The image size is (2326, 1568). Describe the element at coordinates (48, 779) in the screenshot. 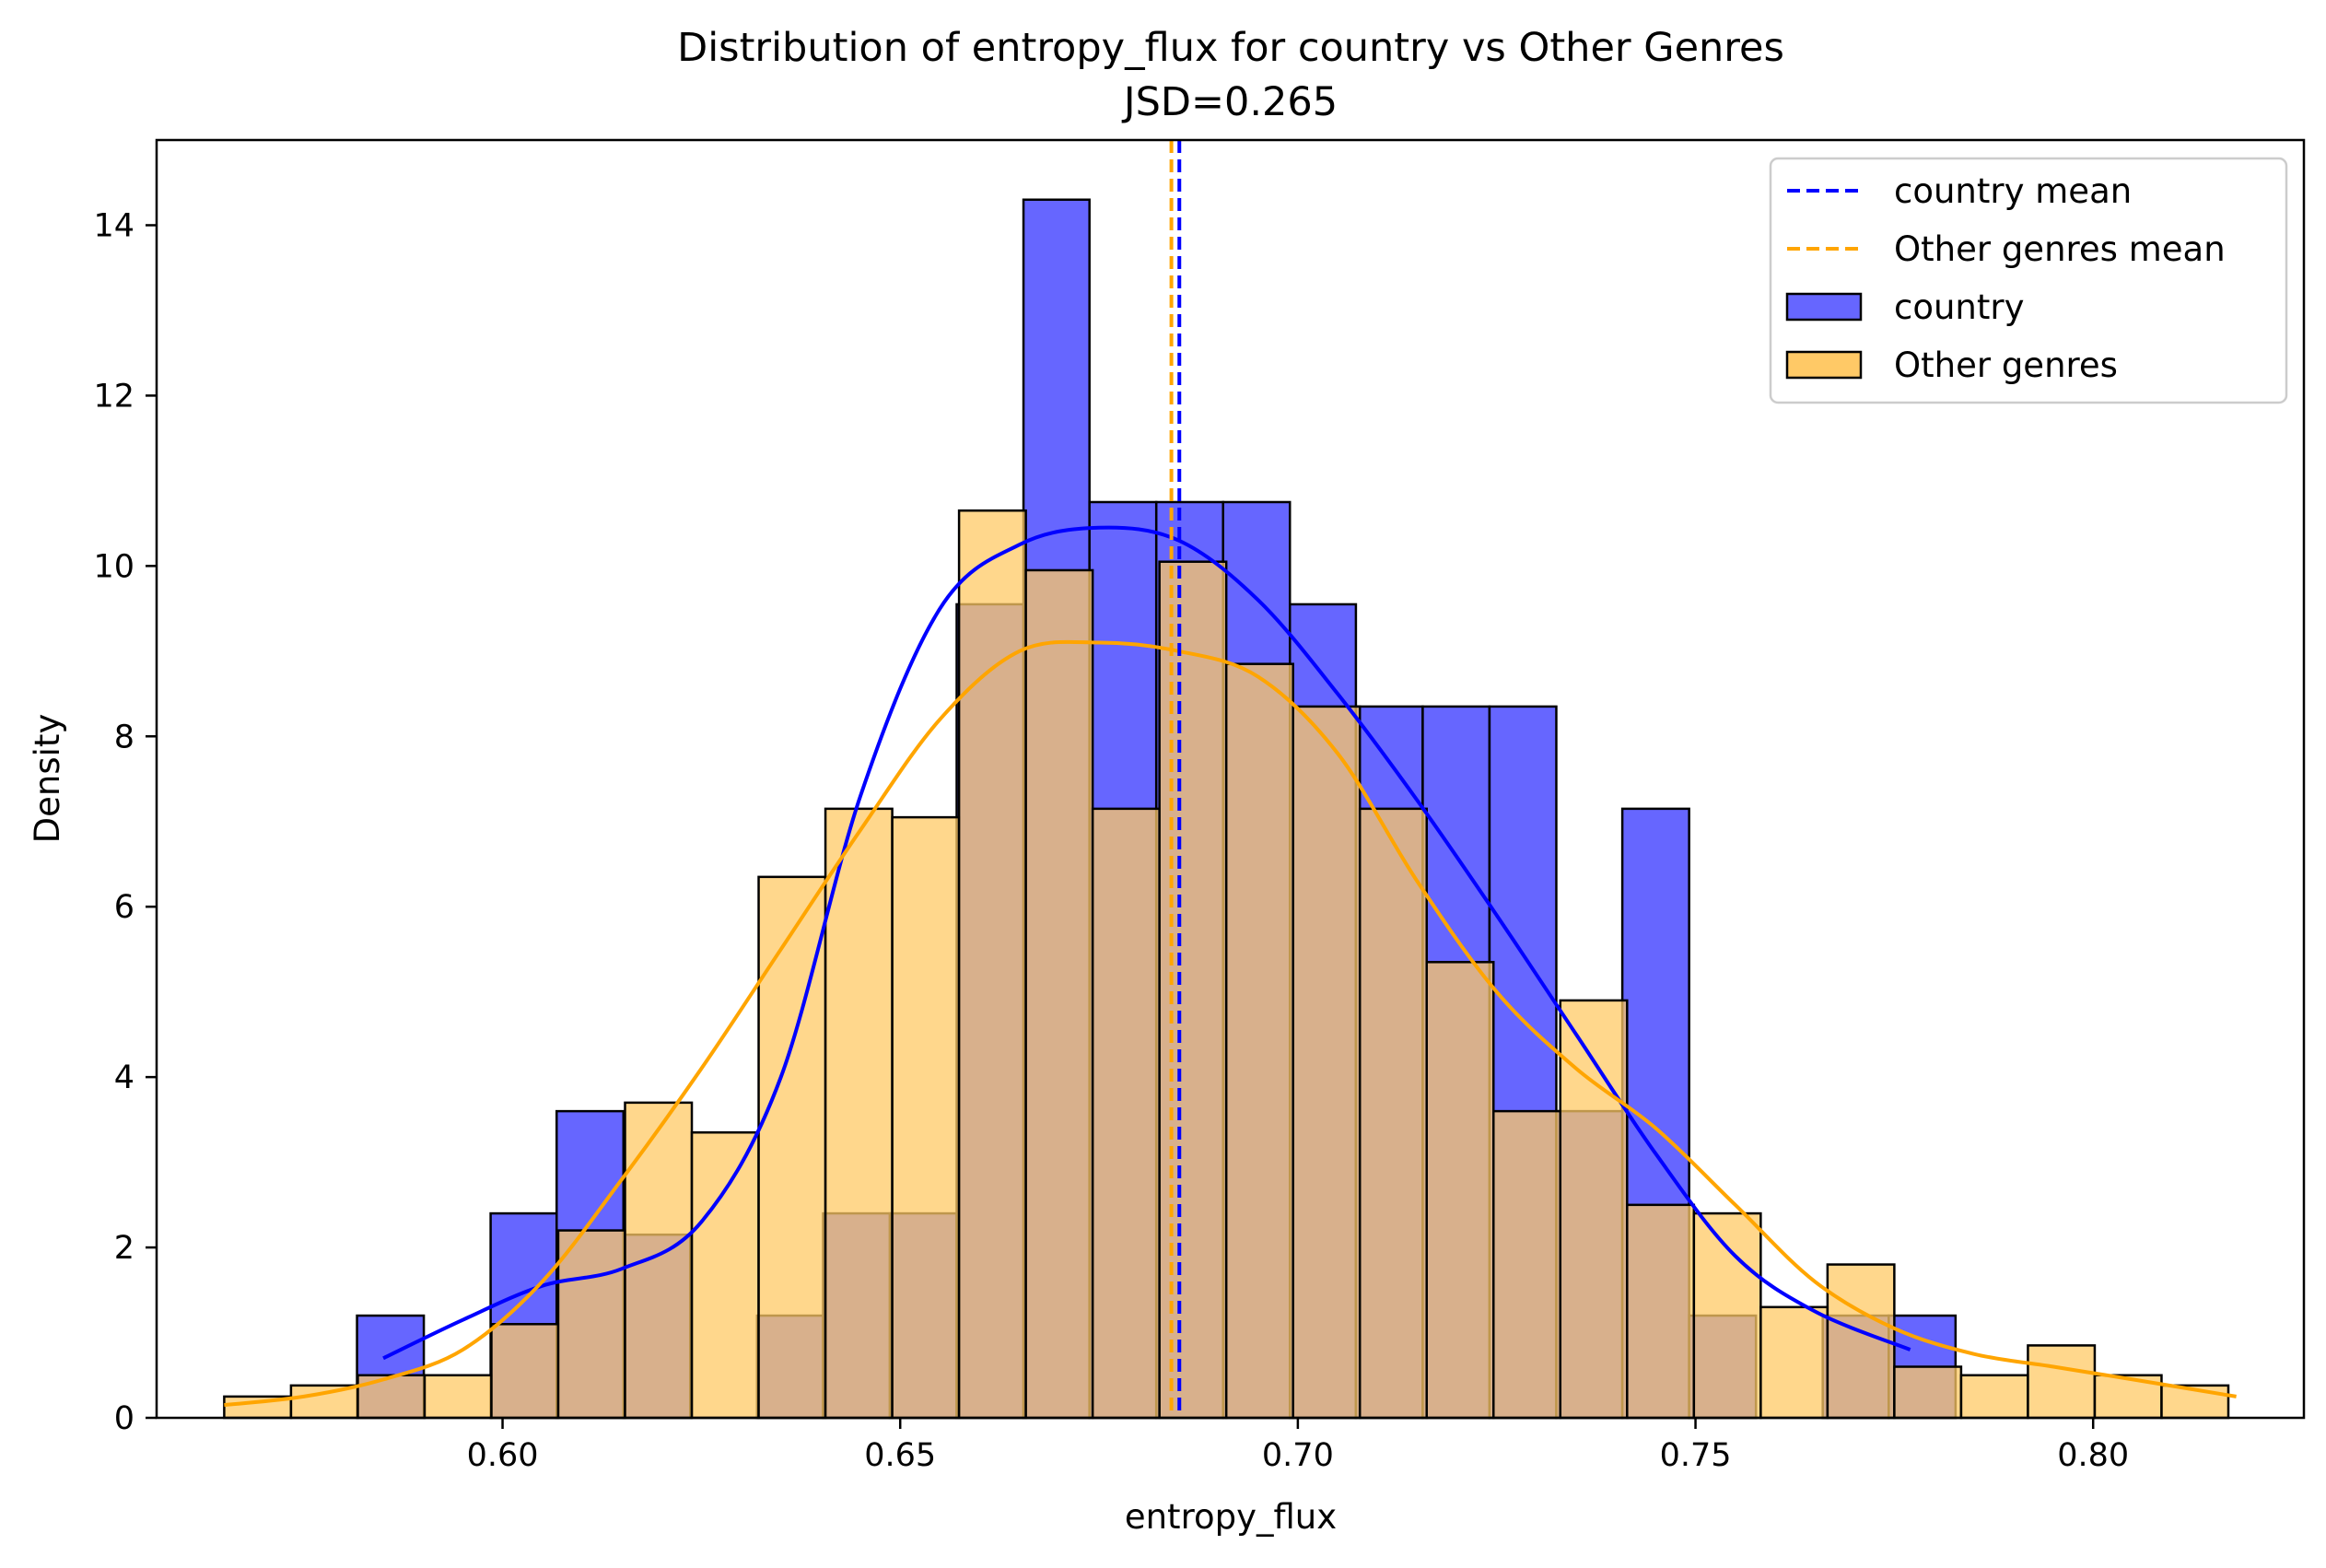

I see `y-axis-label: Density` at that location.